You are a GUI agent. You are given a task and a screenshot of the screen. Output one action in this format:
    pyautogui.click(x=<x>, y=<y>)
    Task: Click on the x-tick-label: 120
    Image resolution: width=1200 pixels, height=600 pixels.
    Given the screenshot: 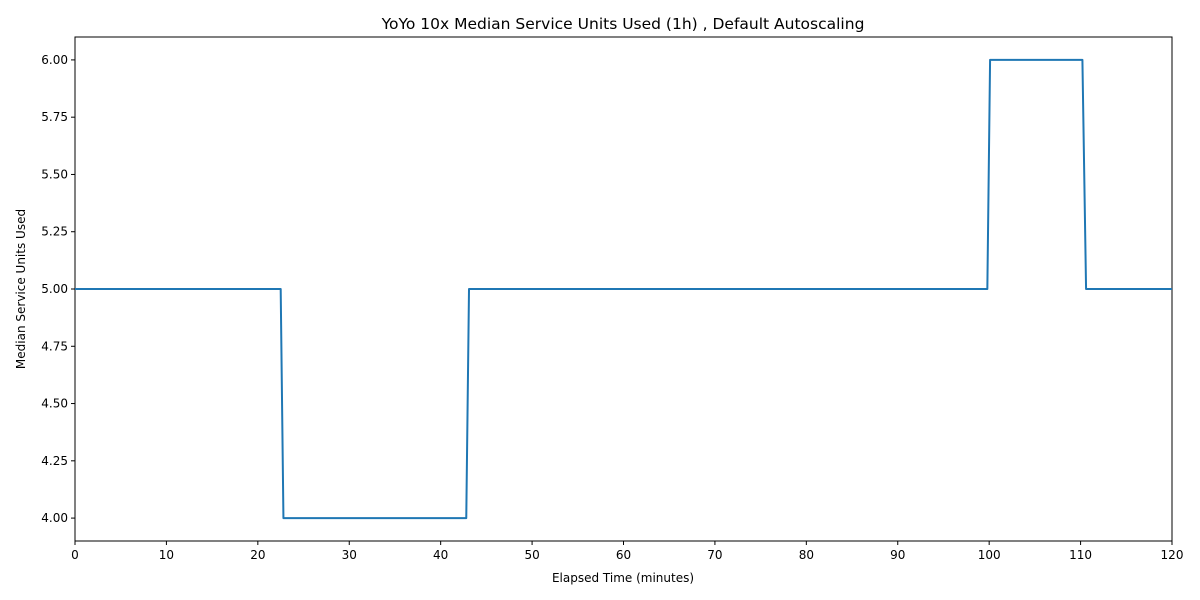 What is the action you would take?
    pyautogui.click(x=1172, y=555)
    